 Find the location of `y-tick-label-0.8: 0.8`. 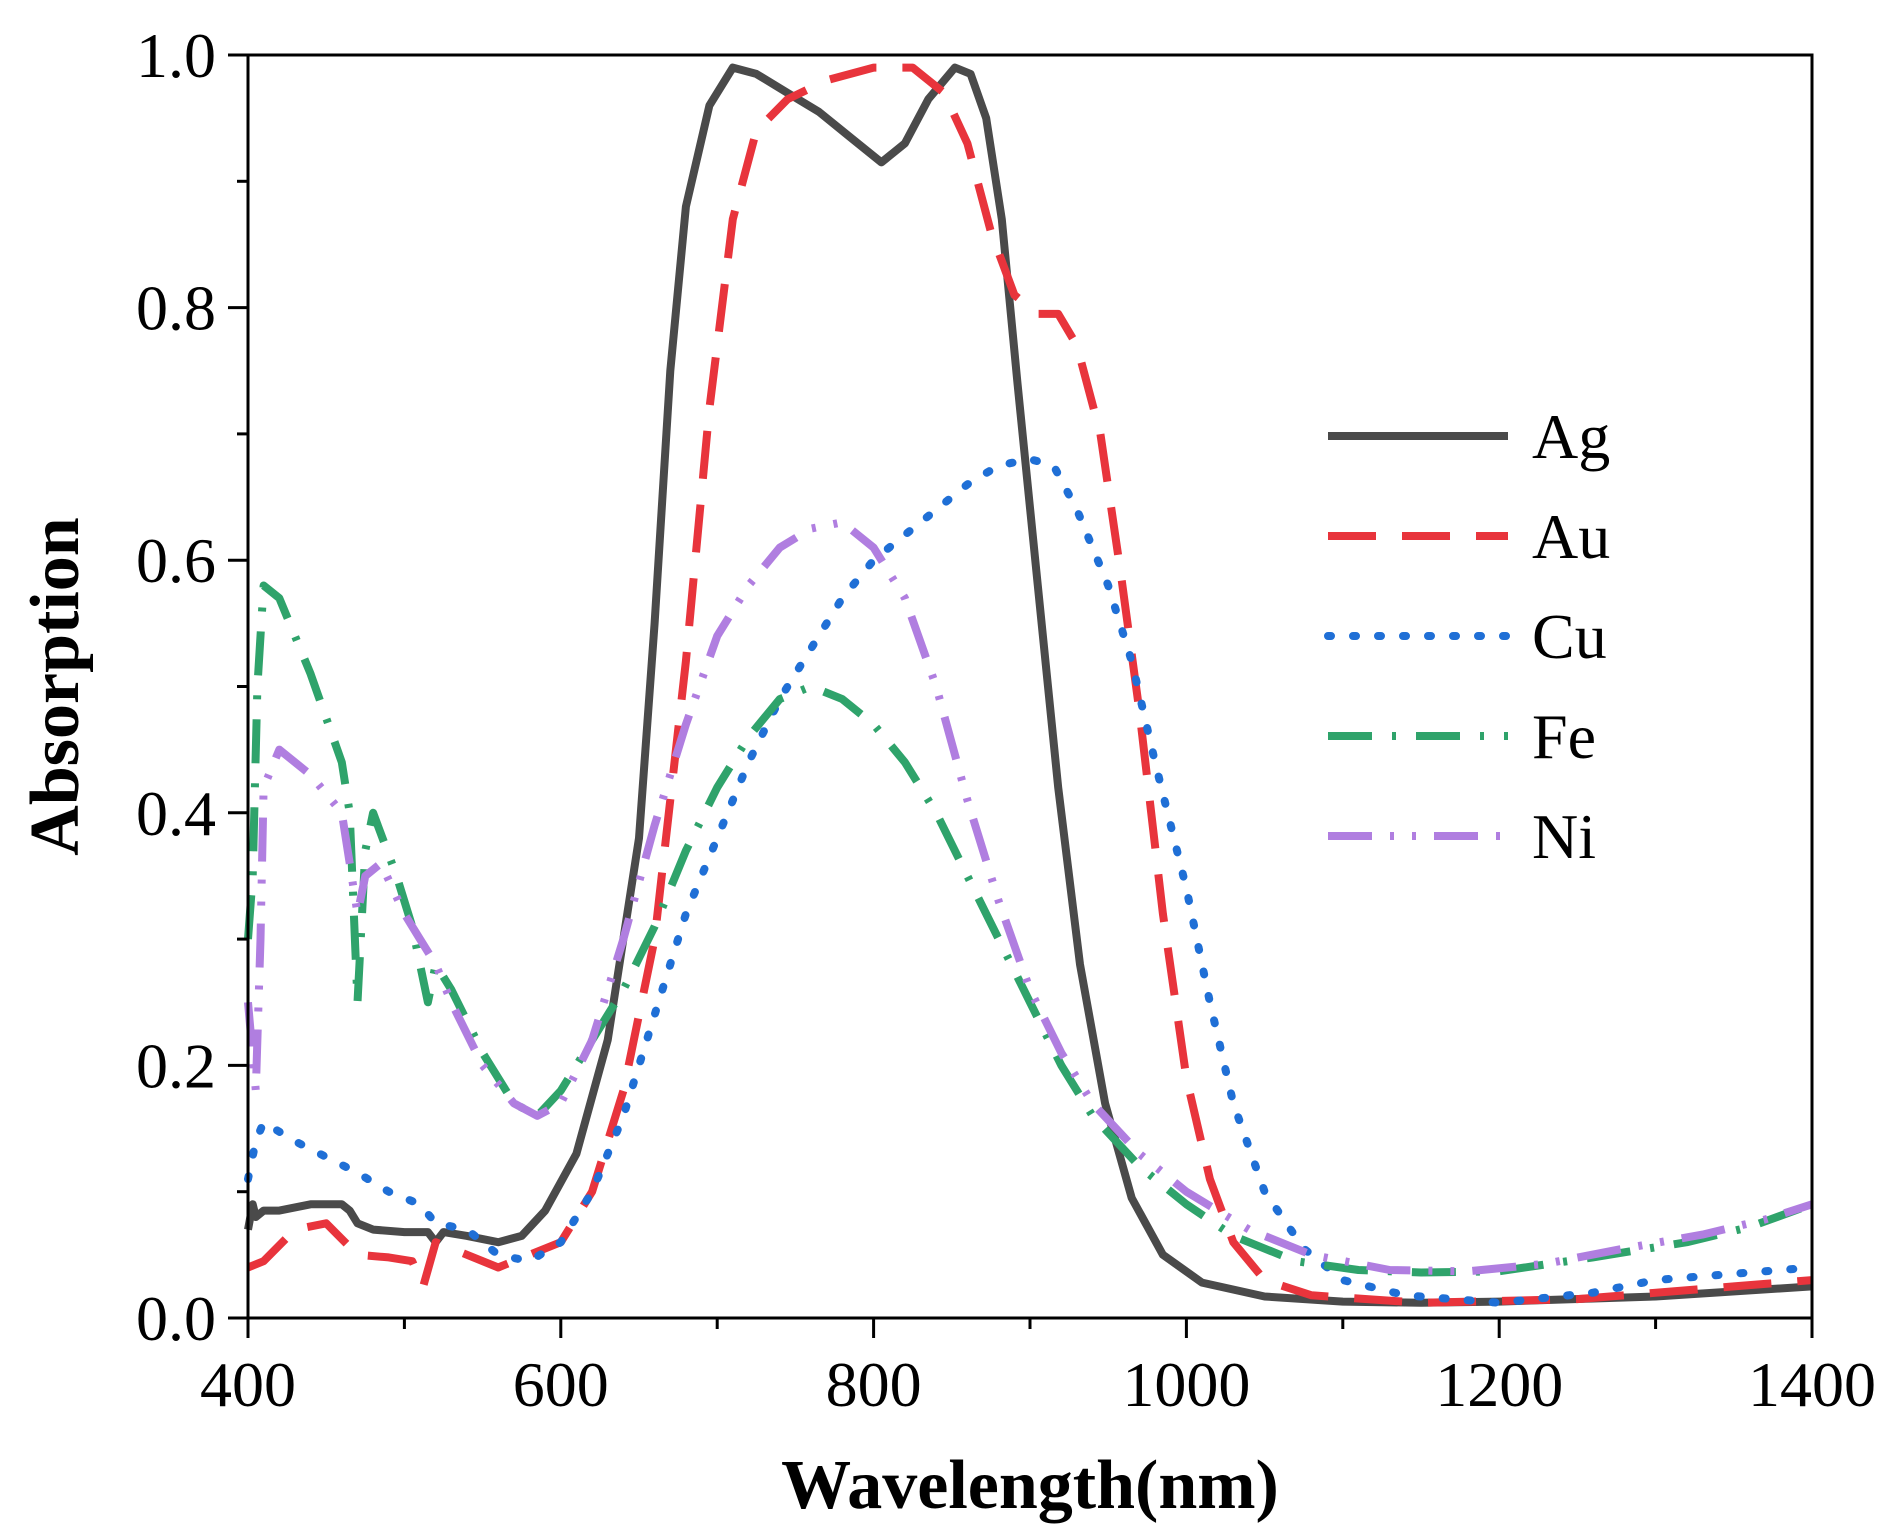

y-tick-label-0.8: 0.8 is located at coordinates (176, 308).